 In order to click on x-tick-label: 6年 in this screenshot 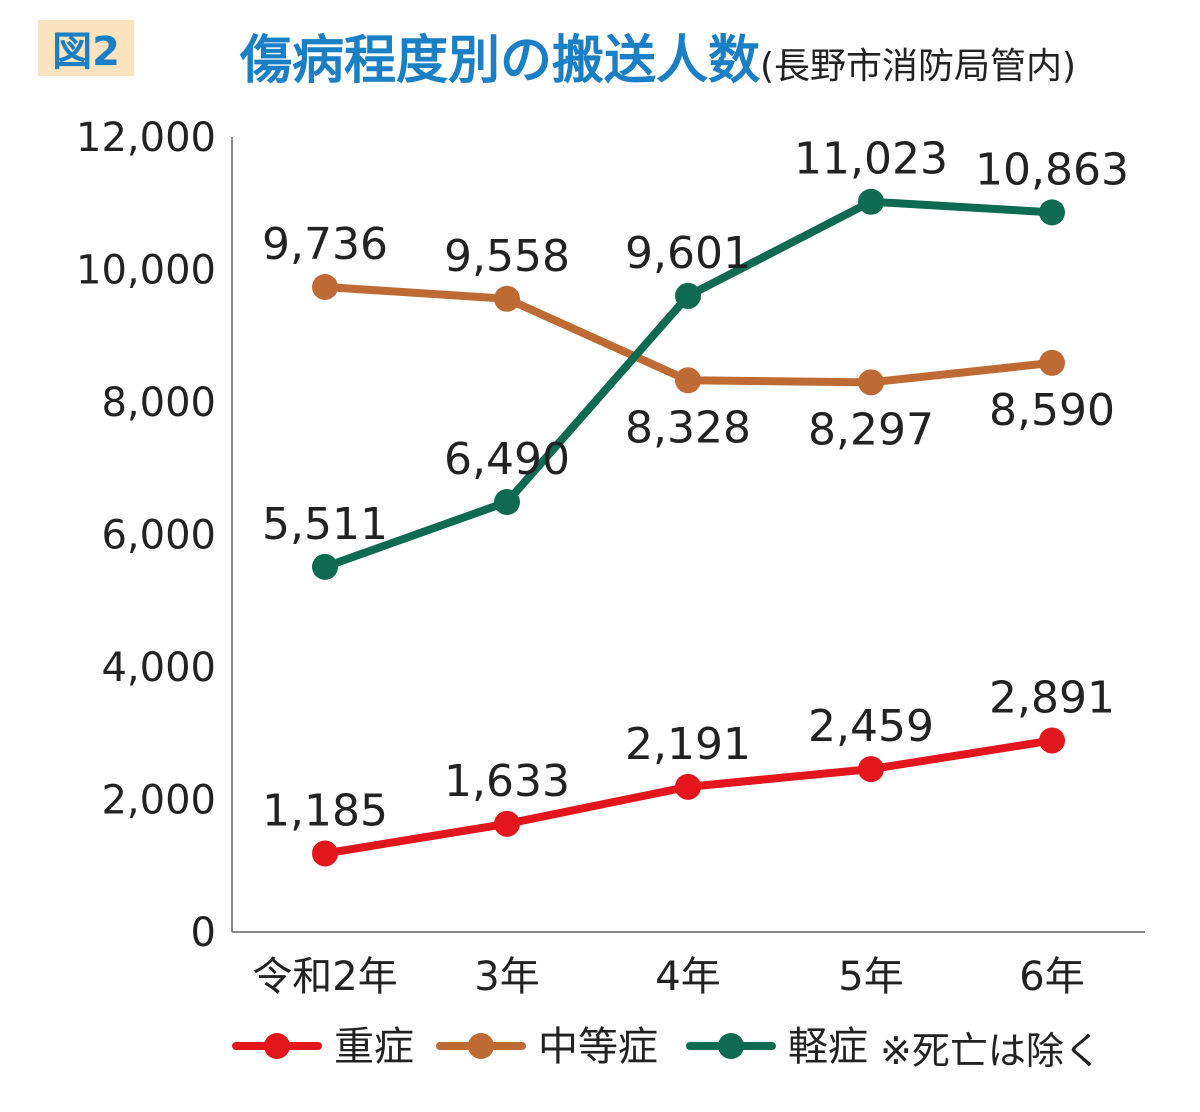, I will do `click(1051, 977)`.